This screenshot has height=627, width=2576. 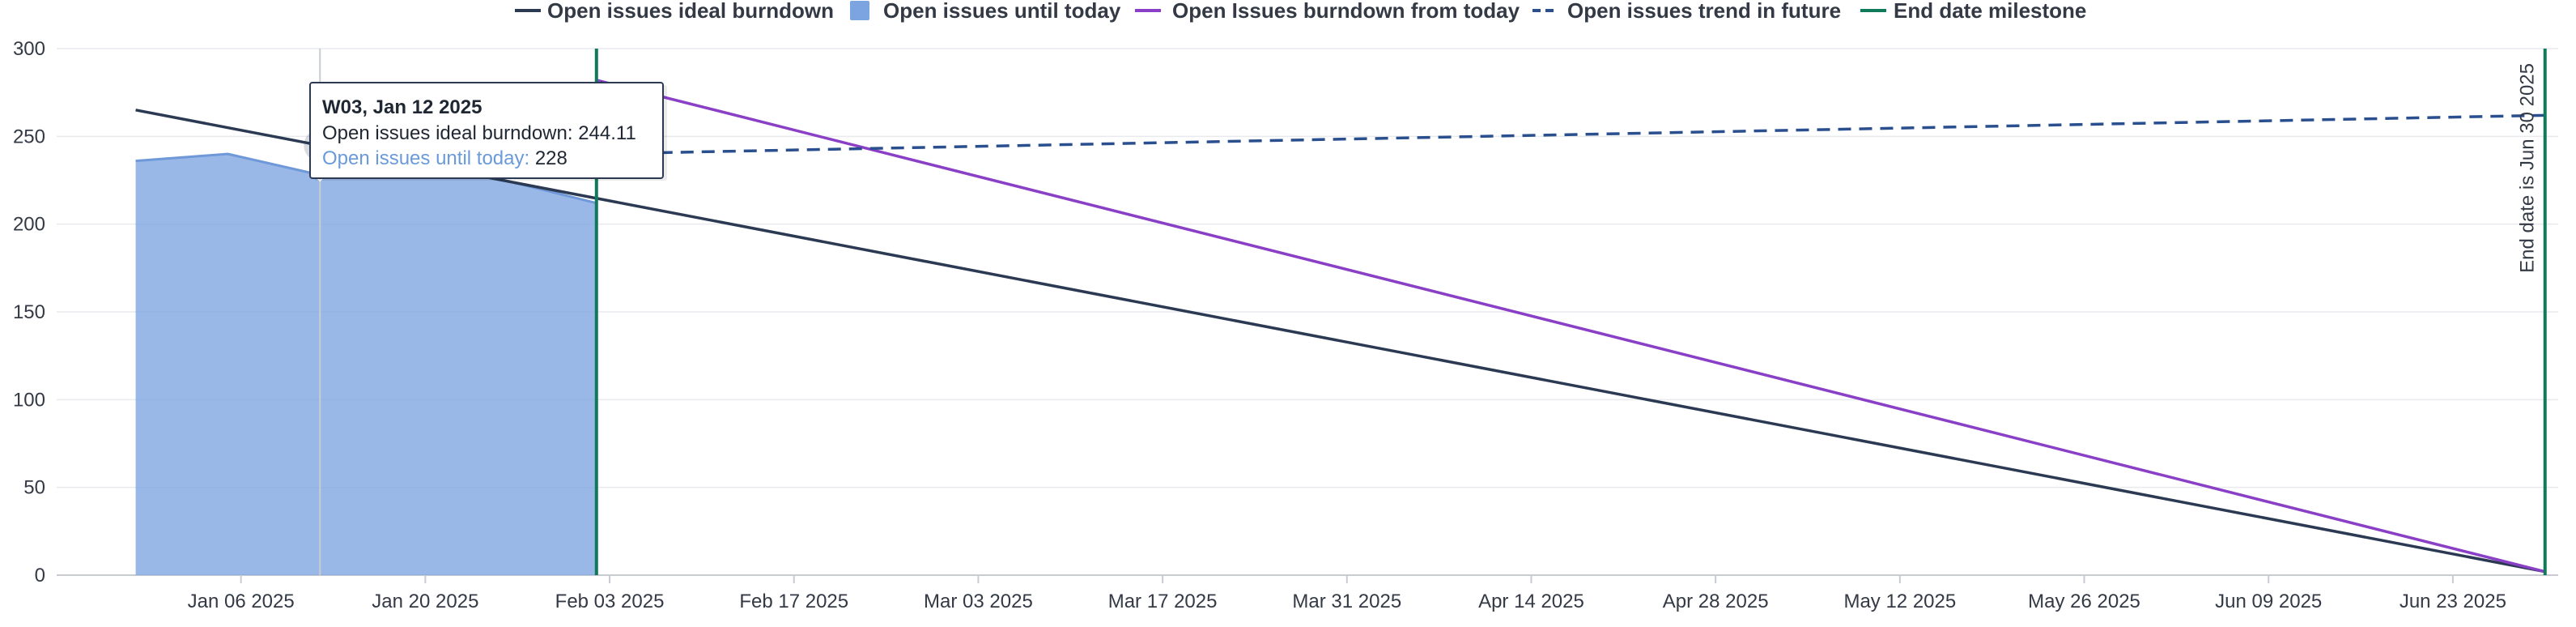 I want to click on x-tick-label: Jun 09 2025, so click(x=2268, y=601).